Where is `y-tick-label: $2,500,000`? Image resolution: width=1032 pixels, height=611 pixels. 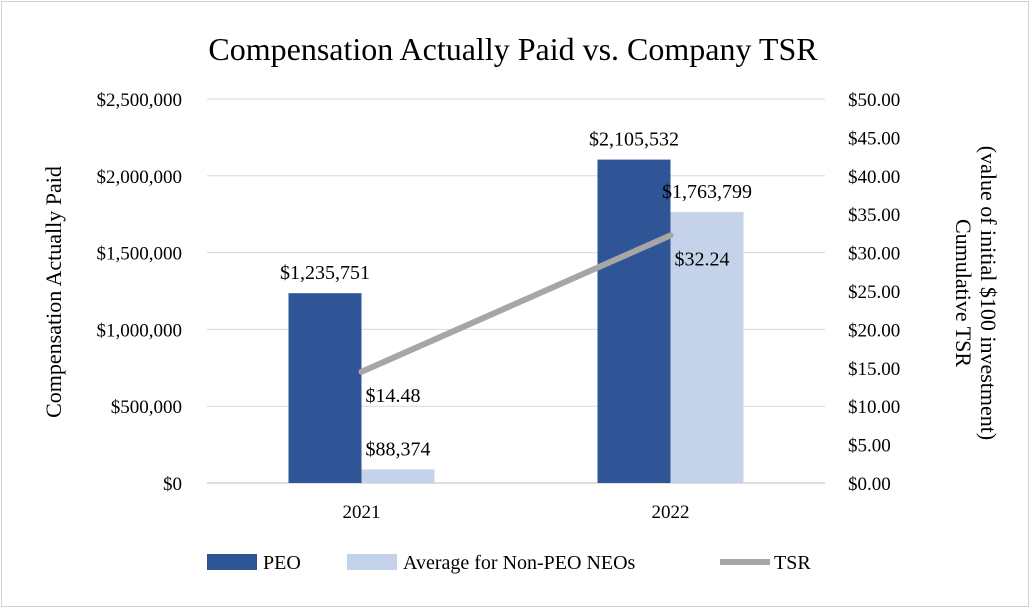
y-tick-label: $2,500,000 is located at coordinates (140, 100).